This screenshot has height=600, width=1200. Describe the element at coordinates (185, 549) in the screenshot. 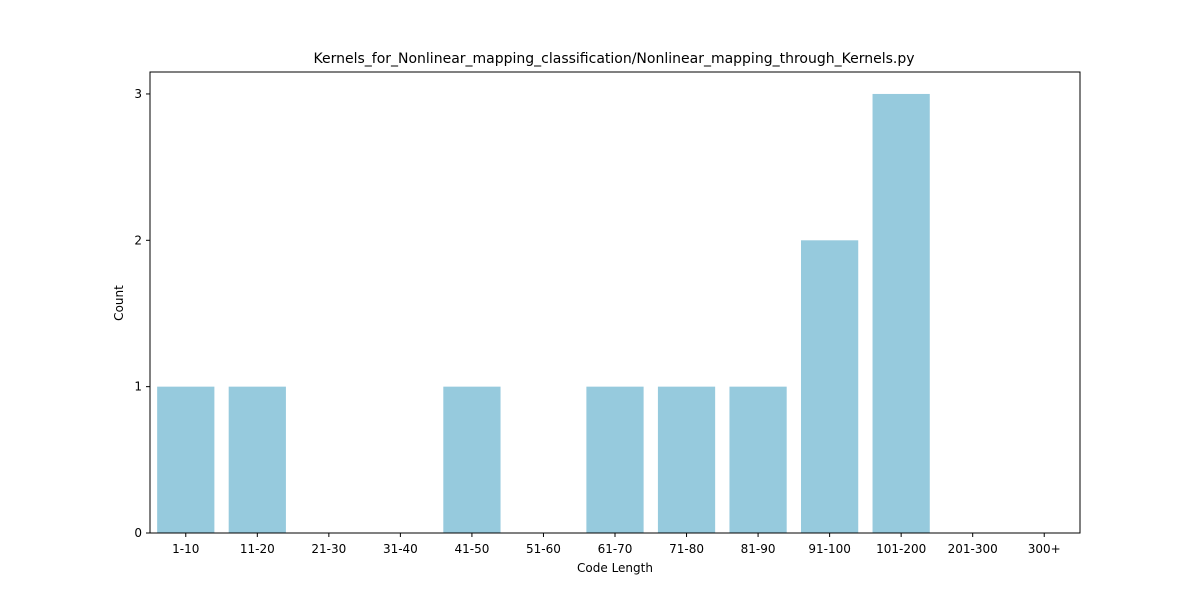

I see `x-tick-label: 1-10` at that location.